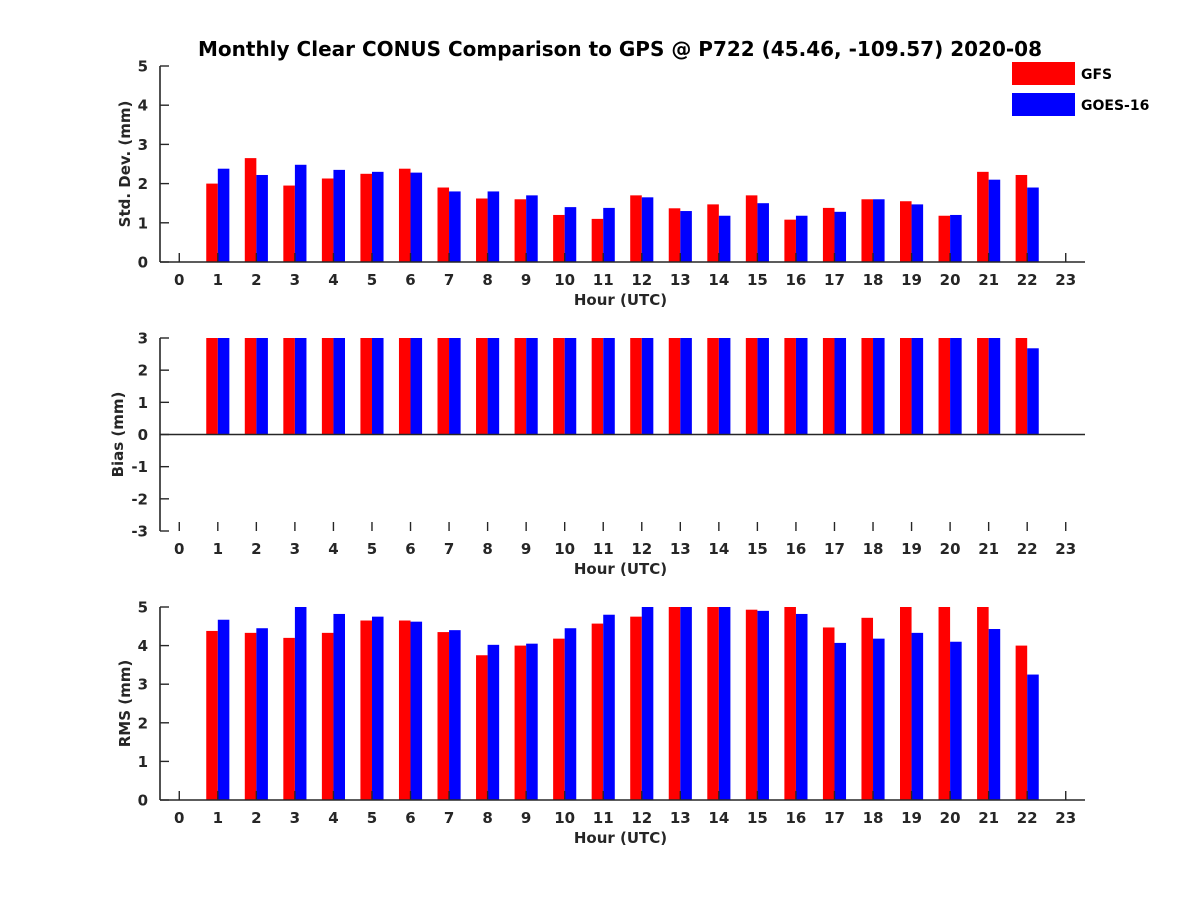 The height and width of the screenshot is (900, 1200). Describe the element at coordinates (1043, 104) in the screenshot. I see `legend-swatch-goes16` at that location.